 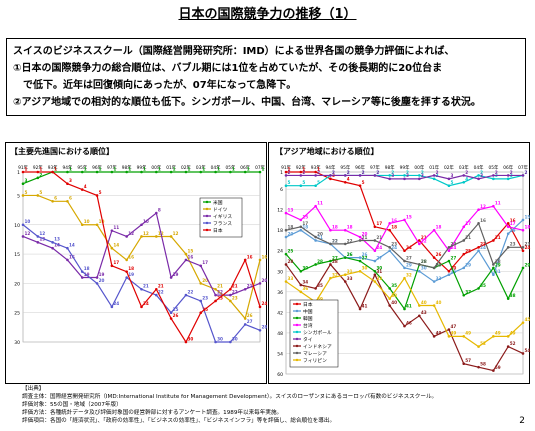 What do you see at coordinates (390, 167) in the screenshot?
I see `x-tick-label: 98年` at bounding box center [390, 167].